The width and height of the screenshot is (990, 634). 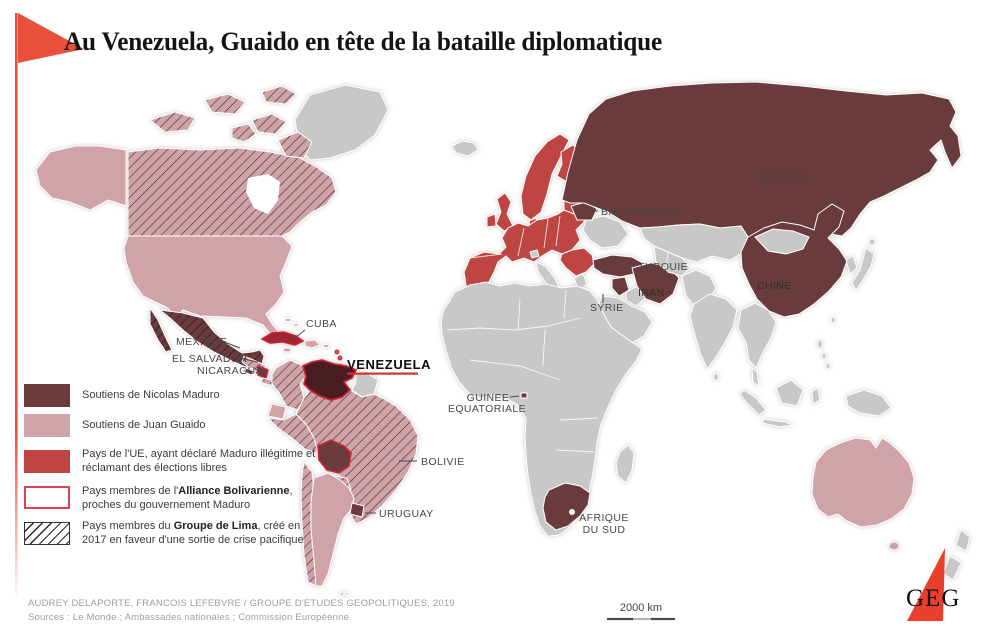 What do you see at coordinates (277, 411) in the screenshot?
I see `country-ecuador` at bounding box center [277, 411].